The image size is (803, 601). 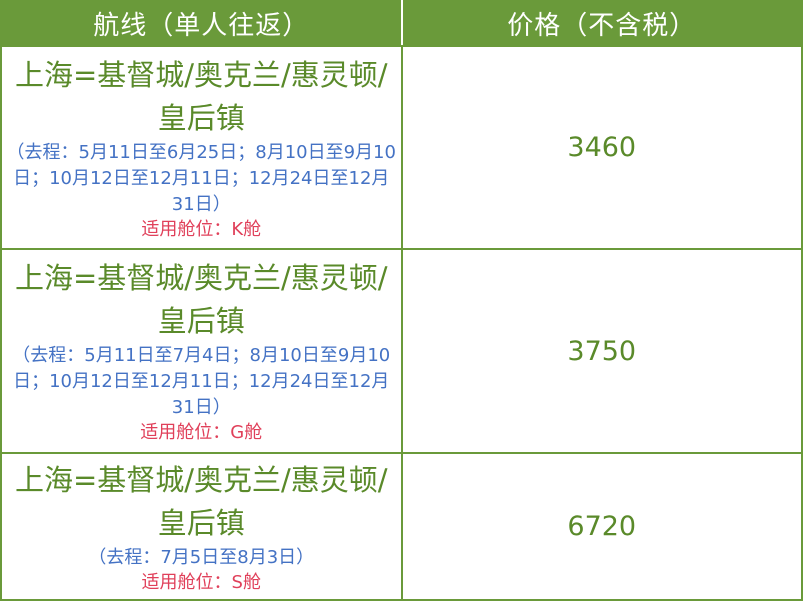 What do you see at coordinates (201, 23) in the screenshot?
I see `header-route: 航线（单人往返）` at bounding box center [201, 23].